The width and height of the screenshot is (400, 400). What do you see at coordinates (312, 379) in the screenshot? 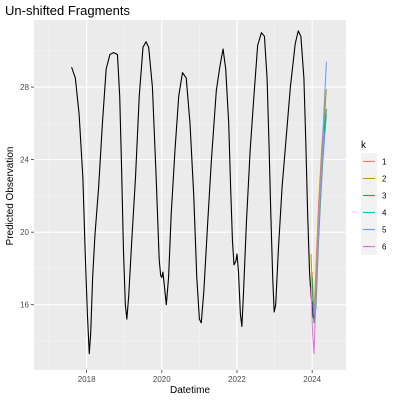
I see `x-tick-label: 2024` at bounding box center [312, 379].